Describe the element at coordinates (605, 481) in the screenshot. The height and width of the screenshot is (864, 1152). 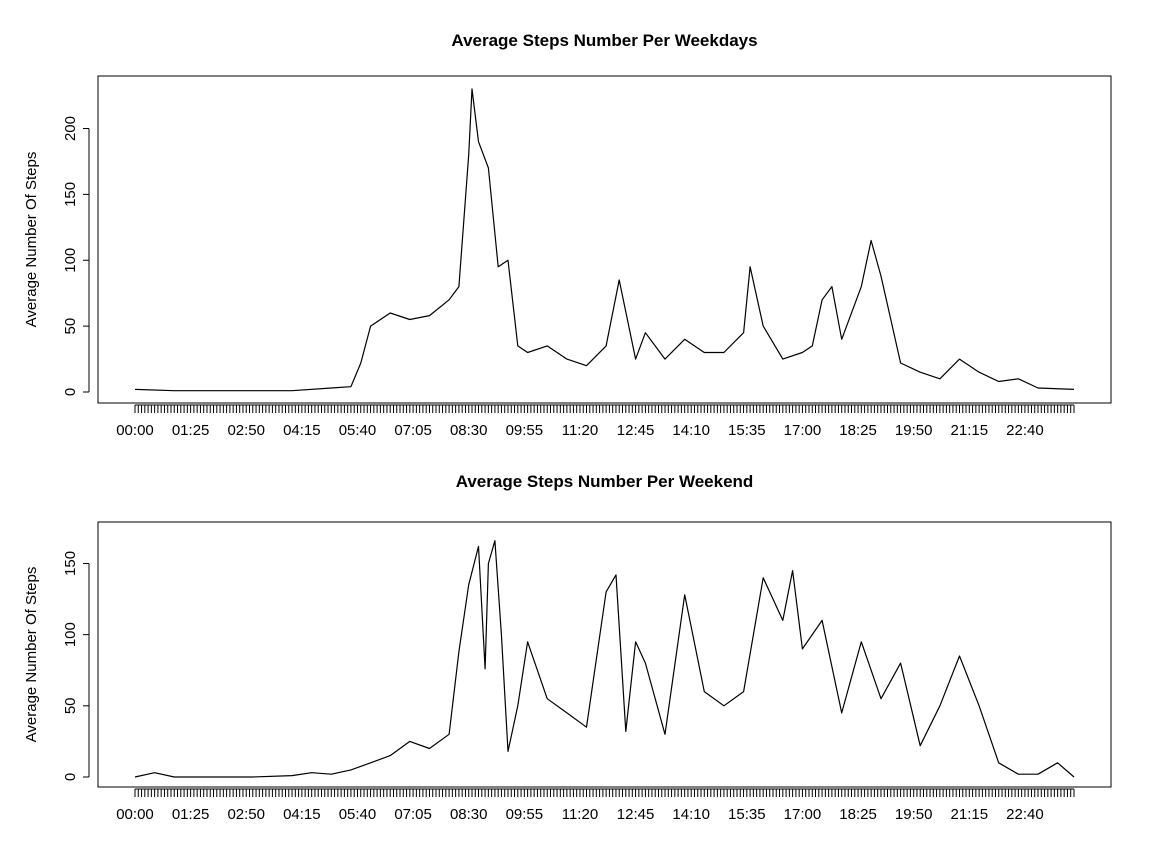
I see `chart-title: Average Steps Number Per Weekend` at that location.